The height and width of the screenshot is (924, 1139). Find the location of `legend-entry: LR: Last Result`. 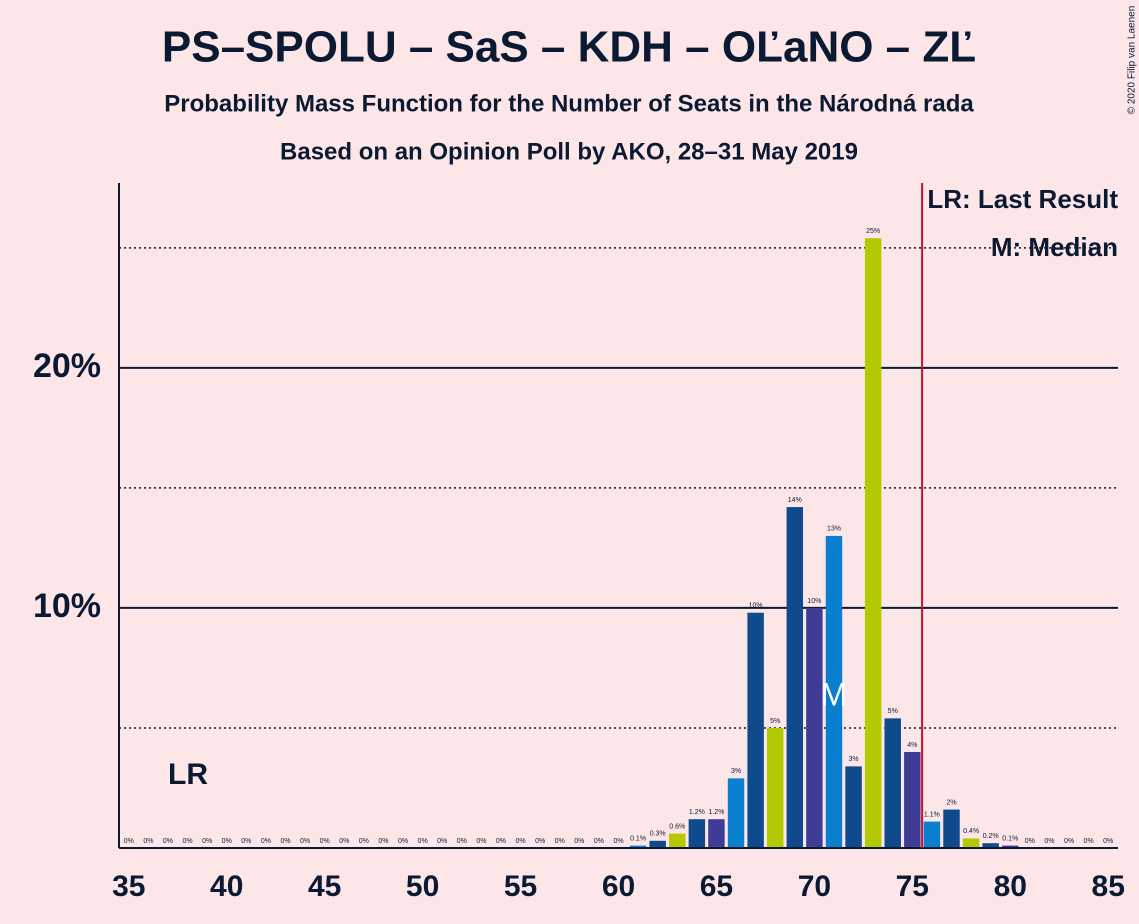

legend-entry: LR: Last Result is located at coordinates (1022, 199).